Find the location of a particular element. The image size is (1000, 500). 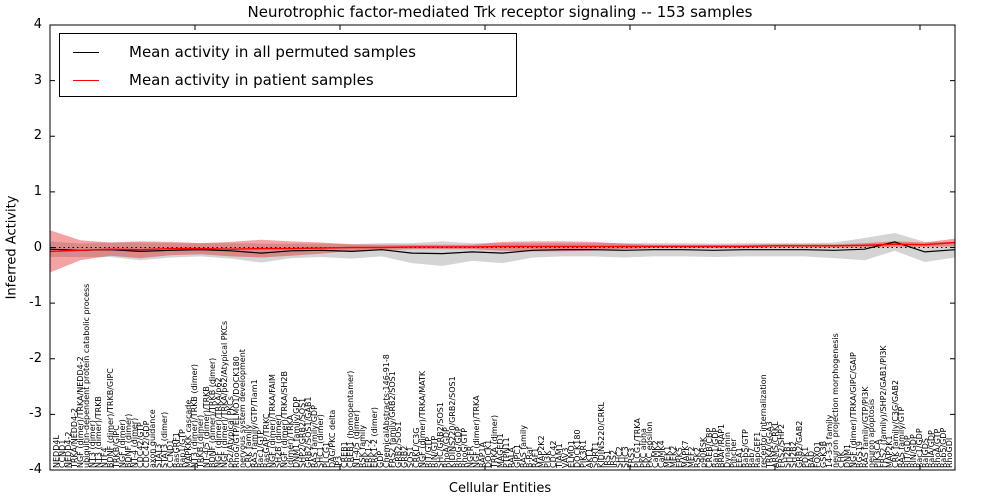

y-tick-label: 0 is located at coordinates (37, 247).